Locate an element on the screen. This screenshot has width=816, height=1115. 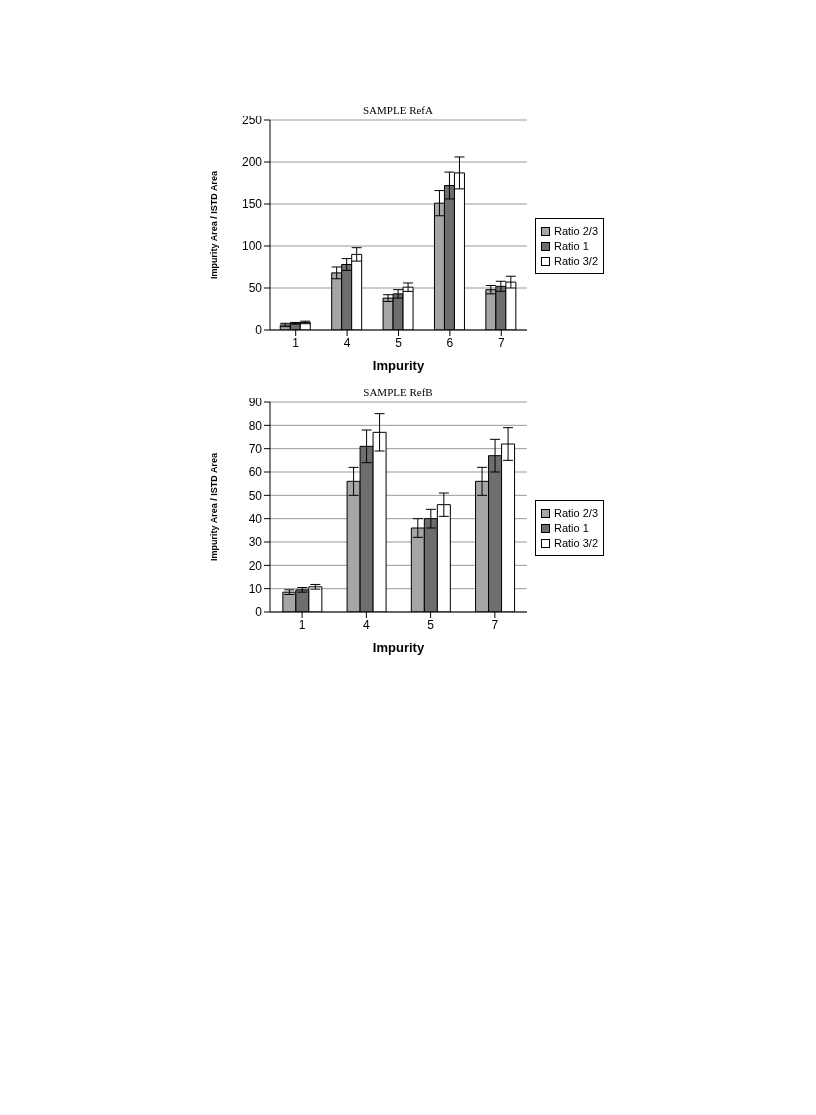
chart-title: SAMPLE RefA is located at coordinates (398, 110).